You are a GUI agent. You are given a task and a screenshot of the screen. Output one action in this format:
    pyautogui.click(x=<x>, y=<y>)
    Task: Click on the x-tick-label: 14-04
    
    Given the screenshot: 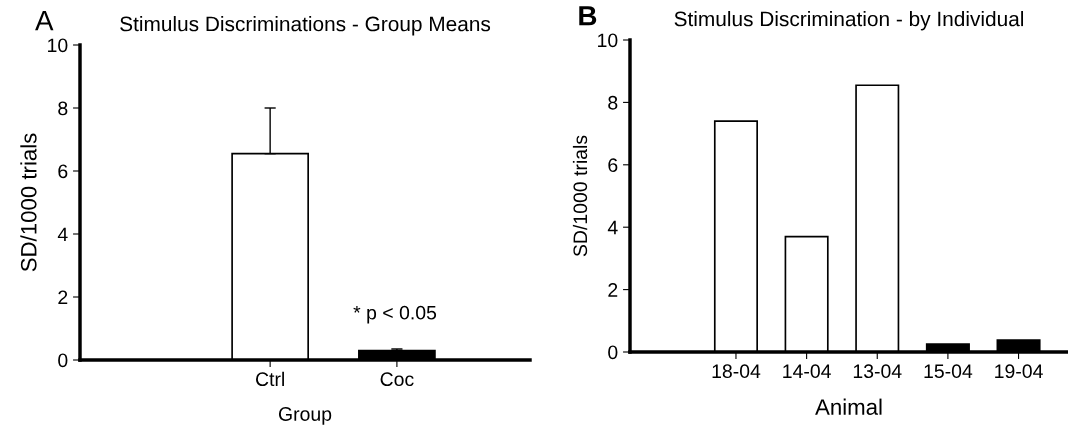 What is the action you would take?
    pyautogui.click(x=807, y=371)
    